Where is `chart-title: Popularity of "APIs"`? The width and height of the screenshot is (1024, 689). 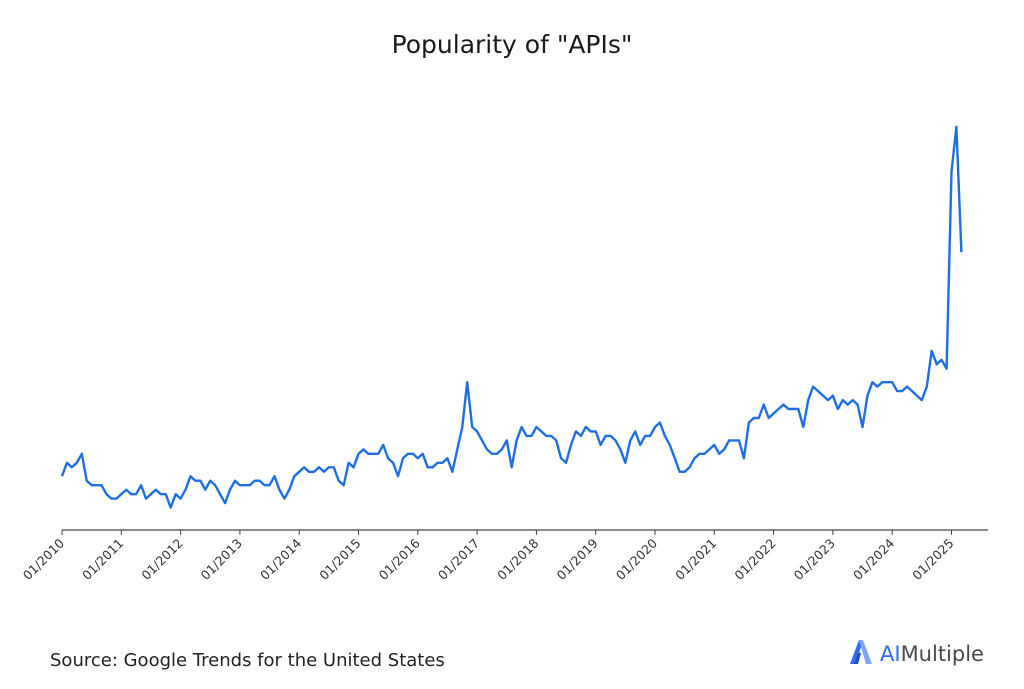 chart-title: Popularity of "APIs" is located at coordinates (512, 44).